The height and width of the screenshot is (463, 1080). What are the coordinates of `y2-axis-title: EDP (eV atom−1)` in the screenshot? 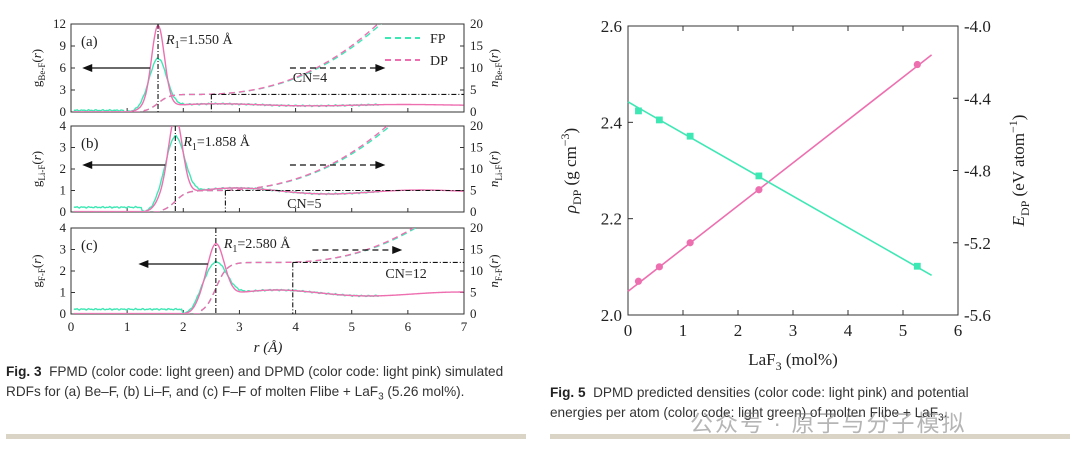 It's located at (1019, 171).